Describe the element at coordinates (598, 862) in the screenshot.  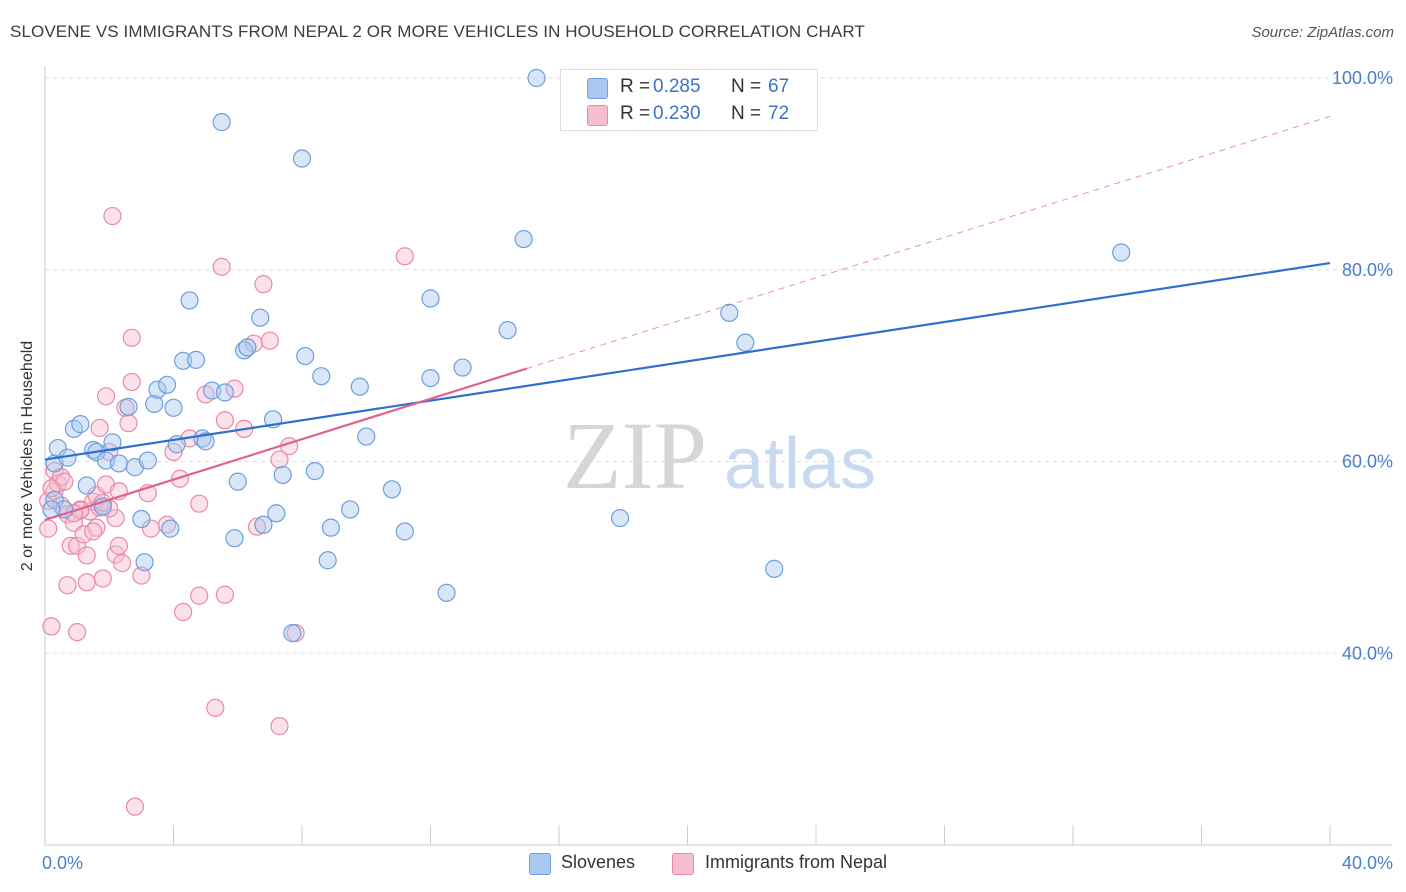
I see `legend-label-slovenes: Slovenes` at that location.